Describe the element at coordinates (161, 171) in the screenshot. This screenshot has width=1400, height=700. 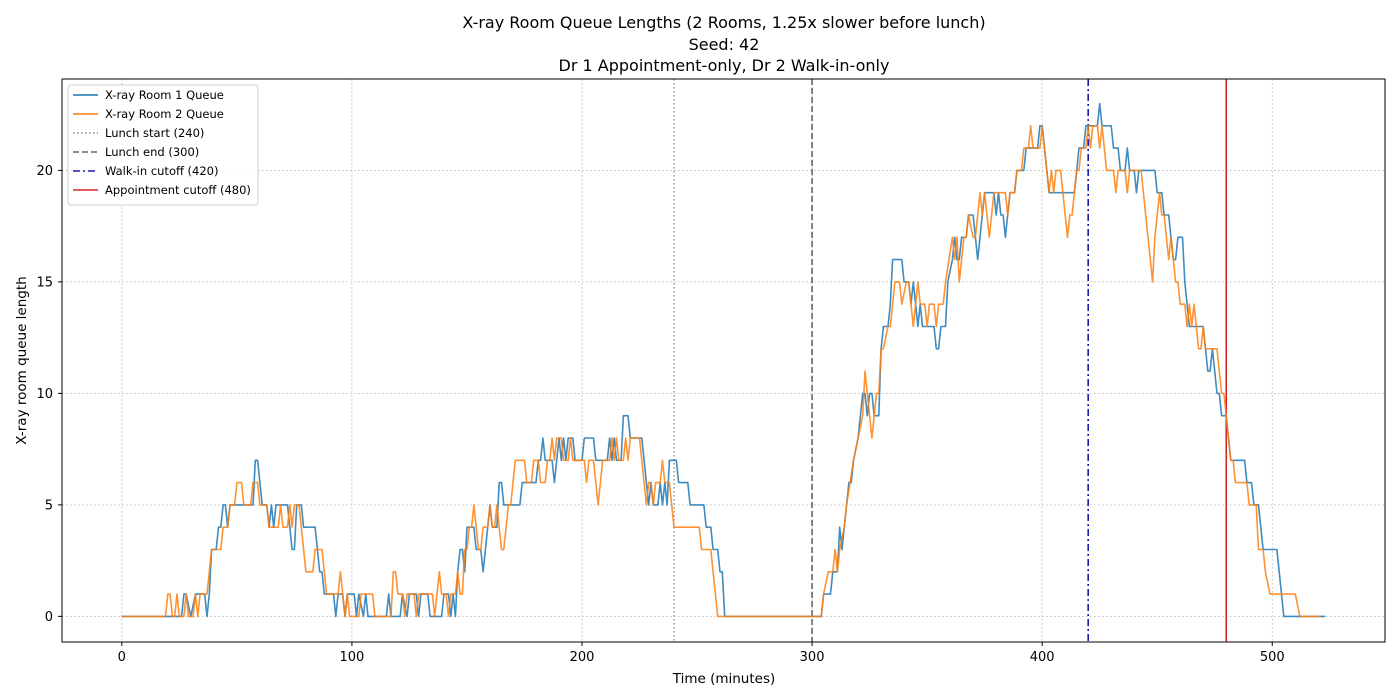
I see `legend-label: Walk-in cutoff (420)` at that location.